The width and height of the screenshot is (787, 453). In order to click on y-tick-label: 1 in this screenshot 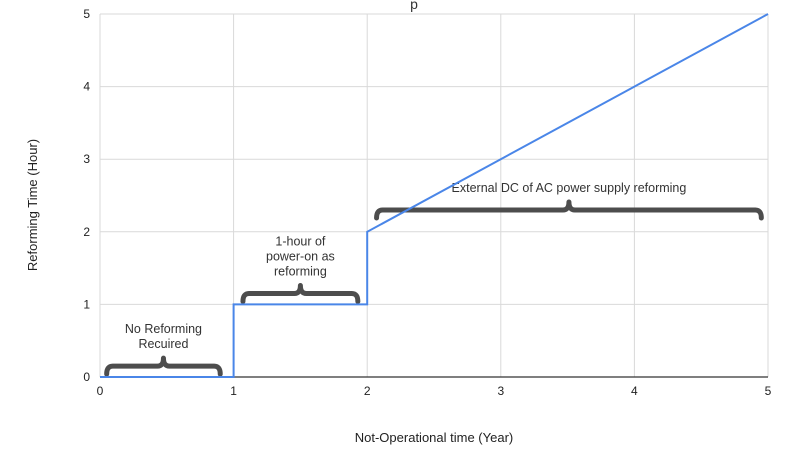, I will do `click(86, 304)`.